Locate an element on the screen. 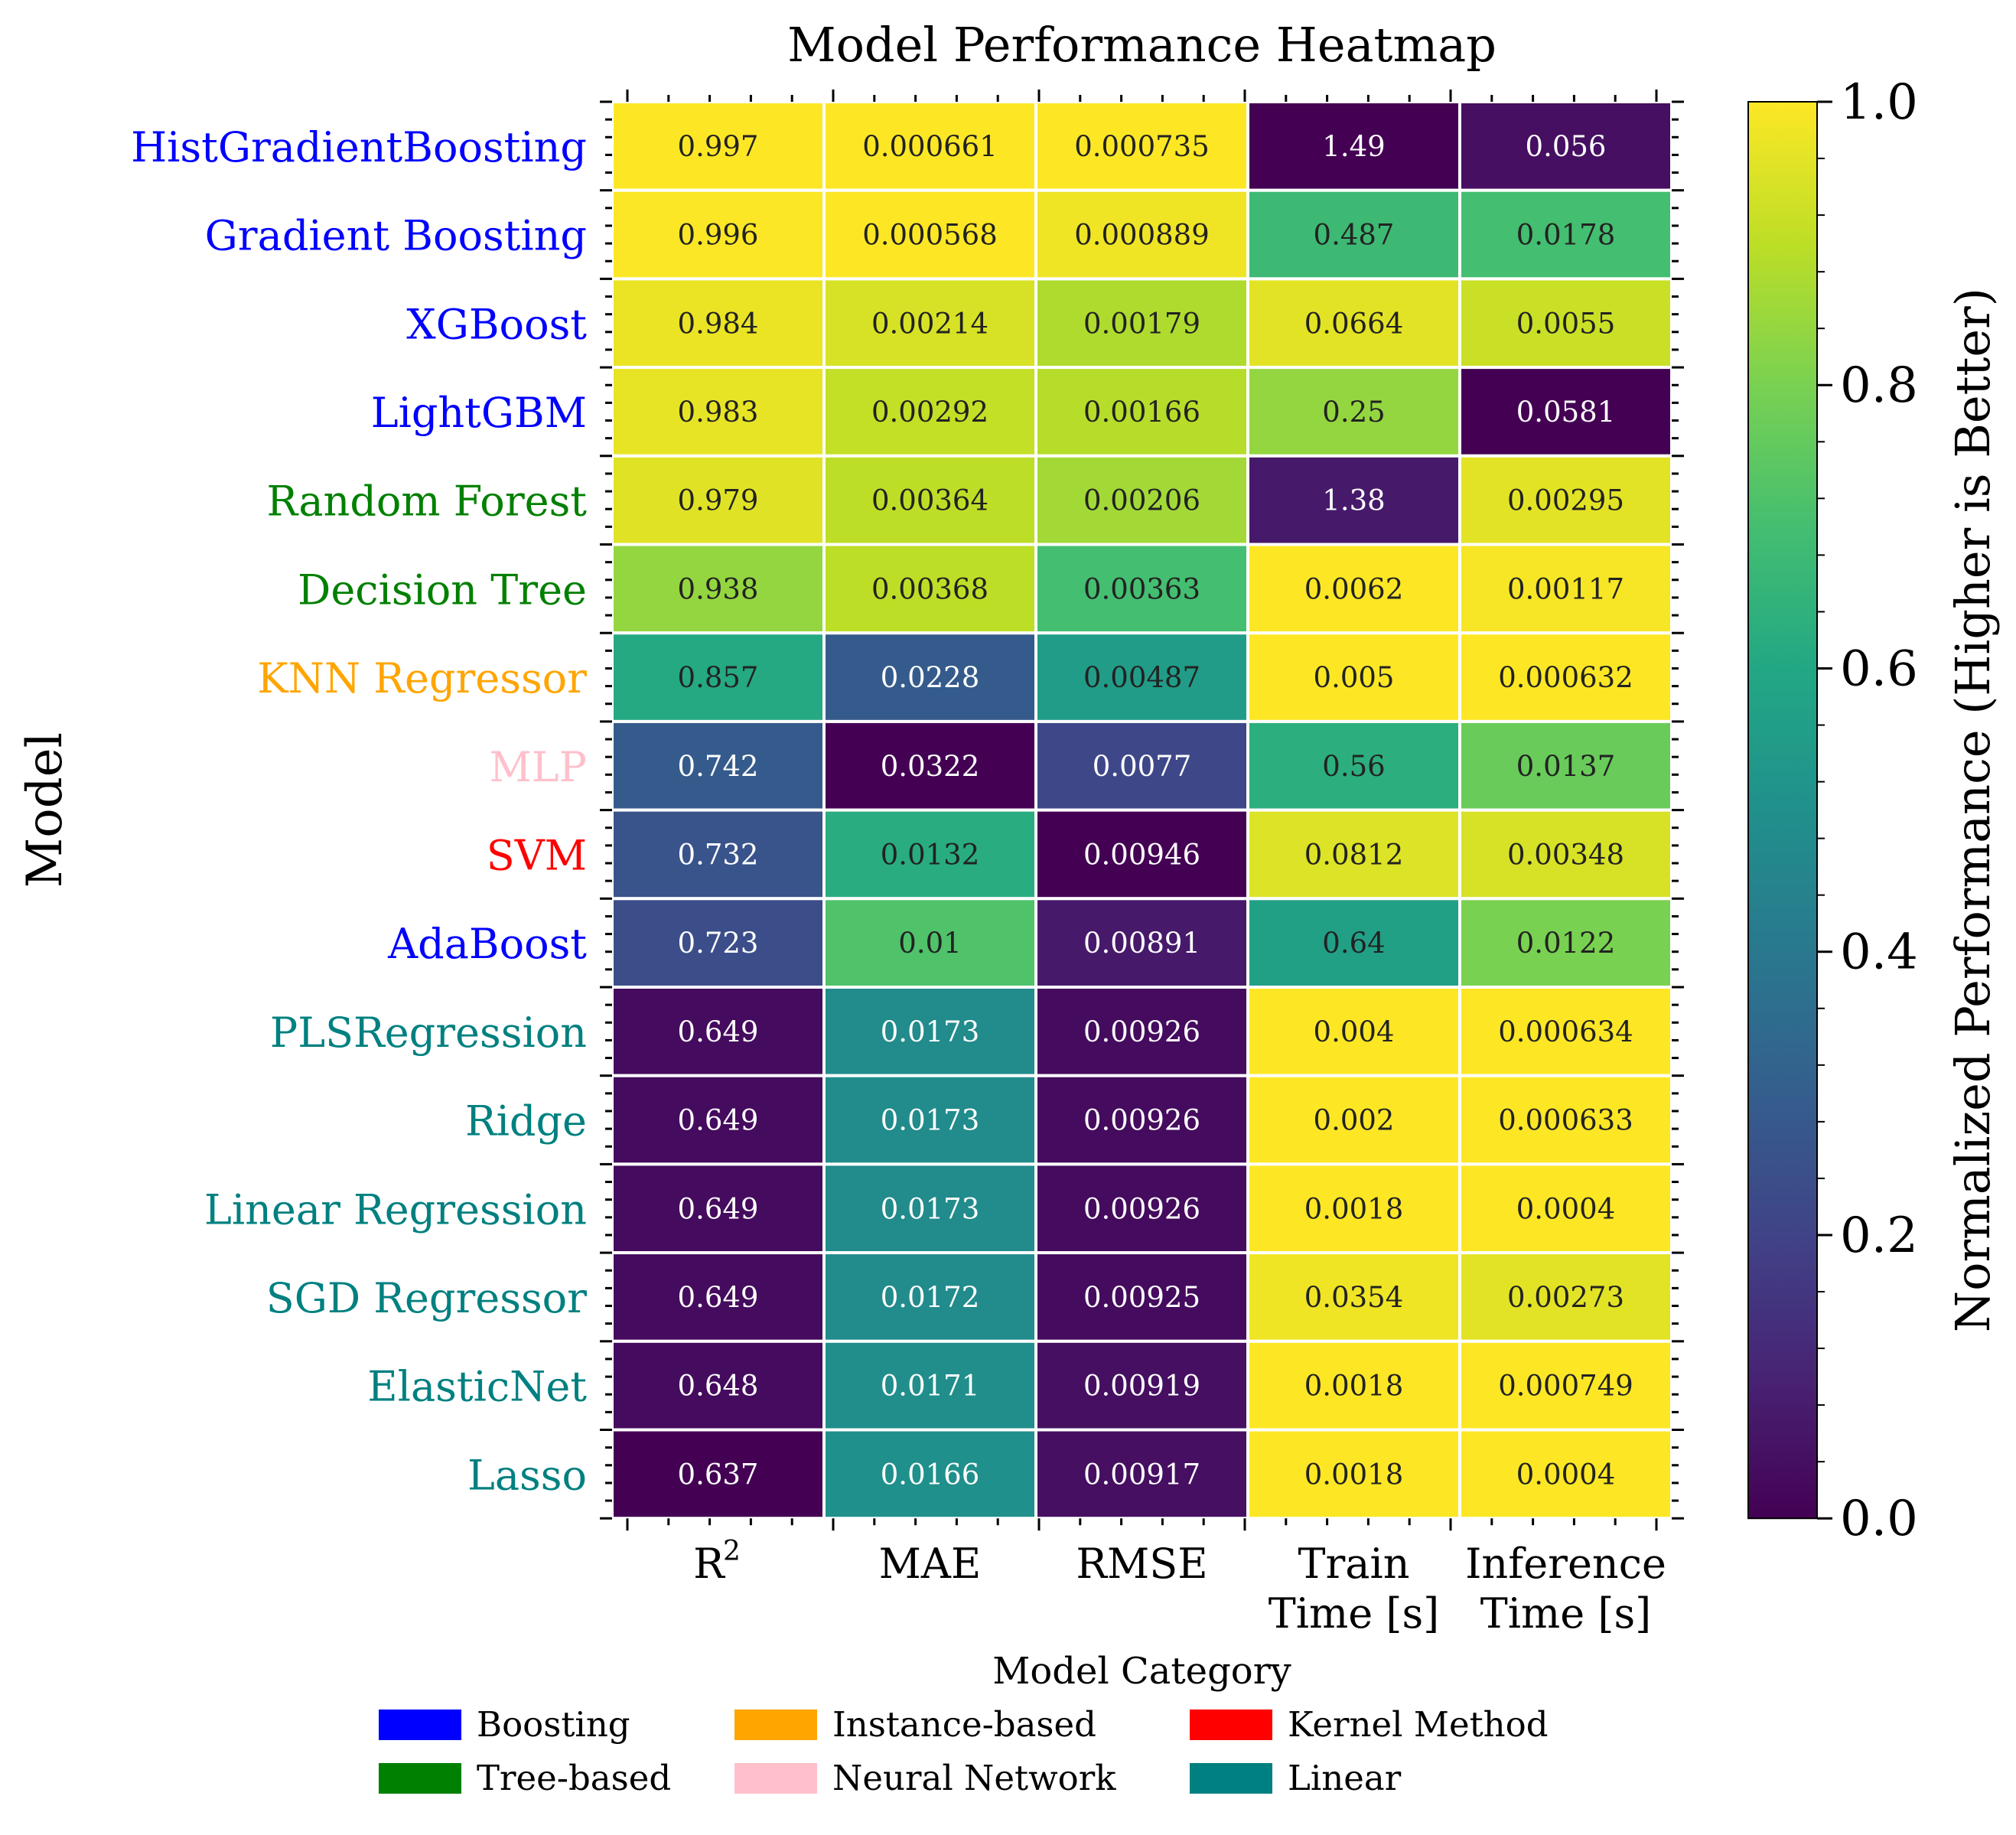  cell-value-label: 0.00917 is located at coordinates (1141, 1474).